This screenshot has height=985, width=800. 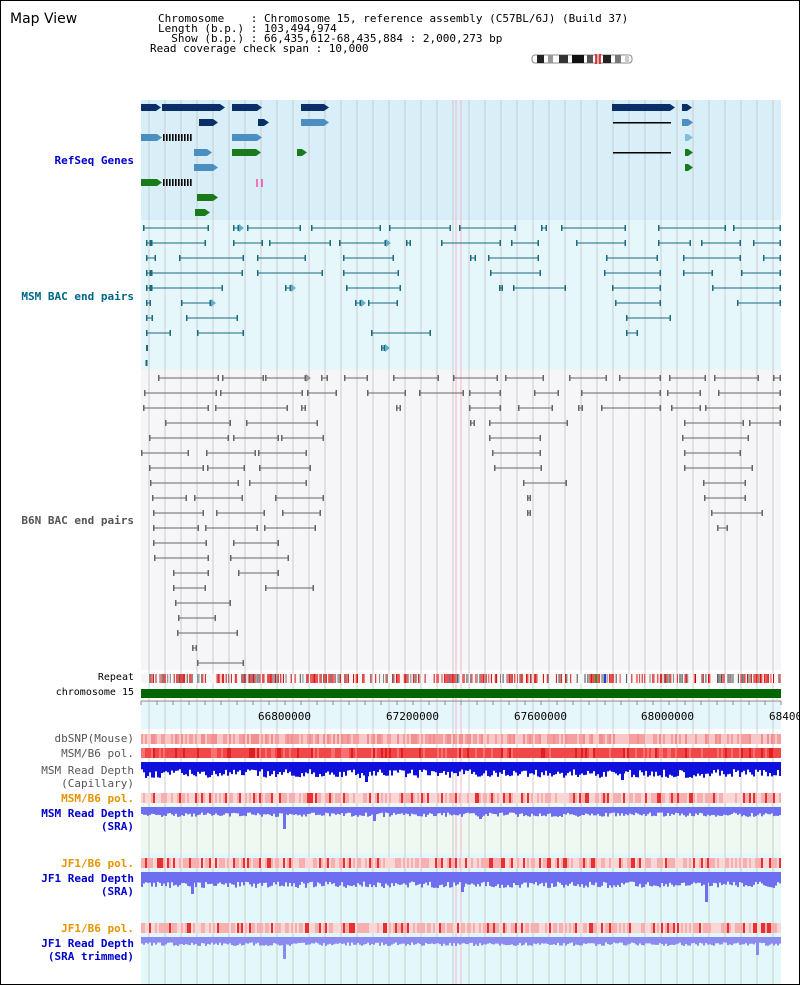 What do you see at coordinates (77, 520) in the screenshot?
I see `b6n-bac-end-pairs-label: B6N BAC end pairs` at bounding box center [77, 520].